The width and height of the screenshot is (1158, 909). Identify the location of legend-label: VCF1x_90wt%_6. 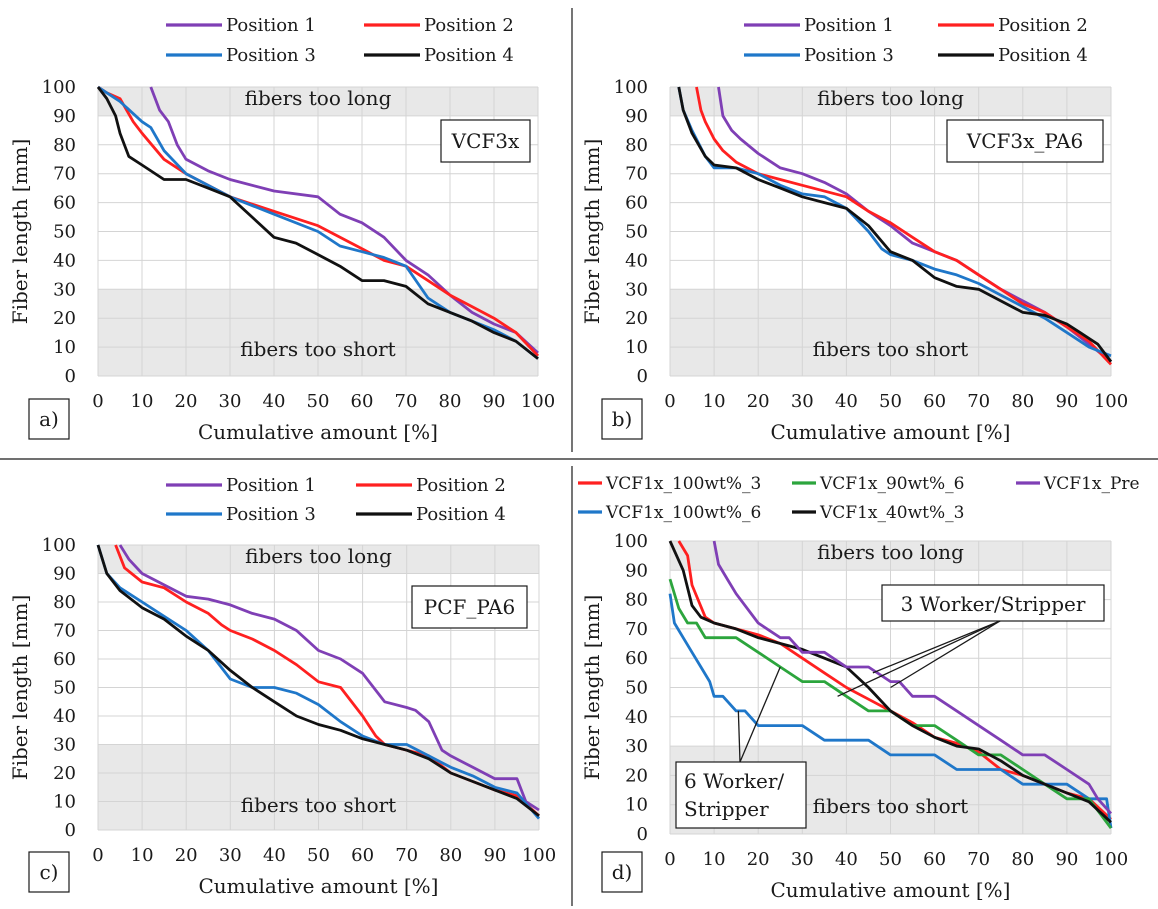
(891, 484).